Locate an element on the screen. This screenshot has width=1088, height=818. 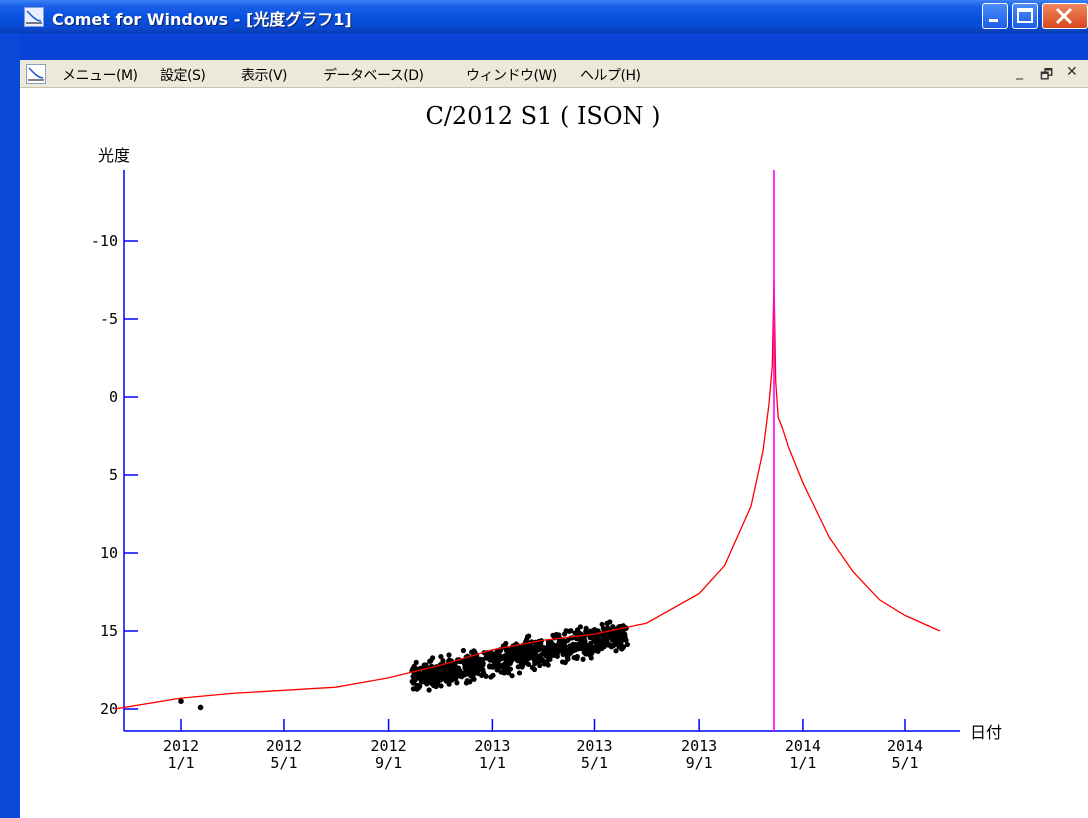
document-icon is located at coordinates (36, 74).